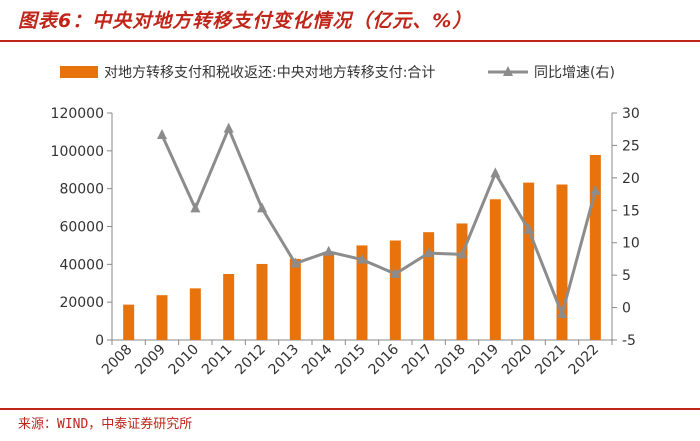 The width and height of the screenshot is (700, 441). Describe the element at coordinates (384, 359) in the screenshot. I see `x-tick-label: 2016` at that location.